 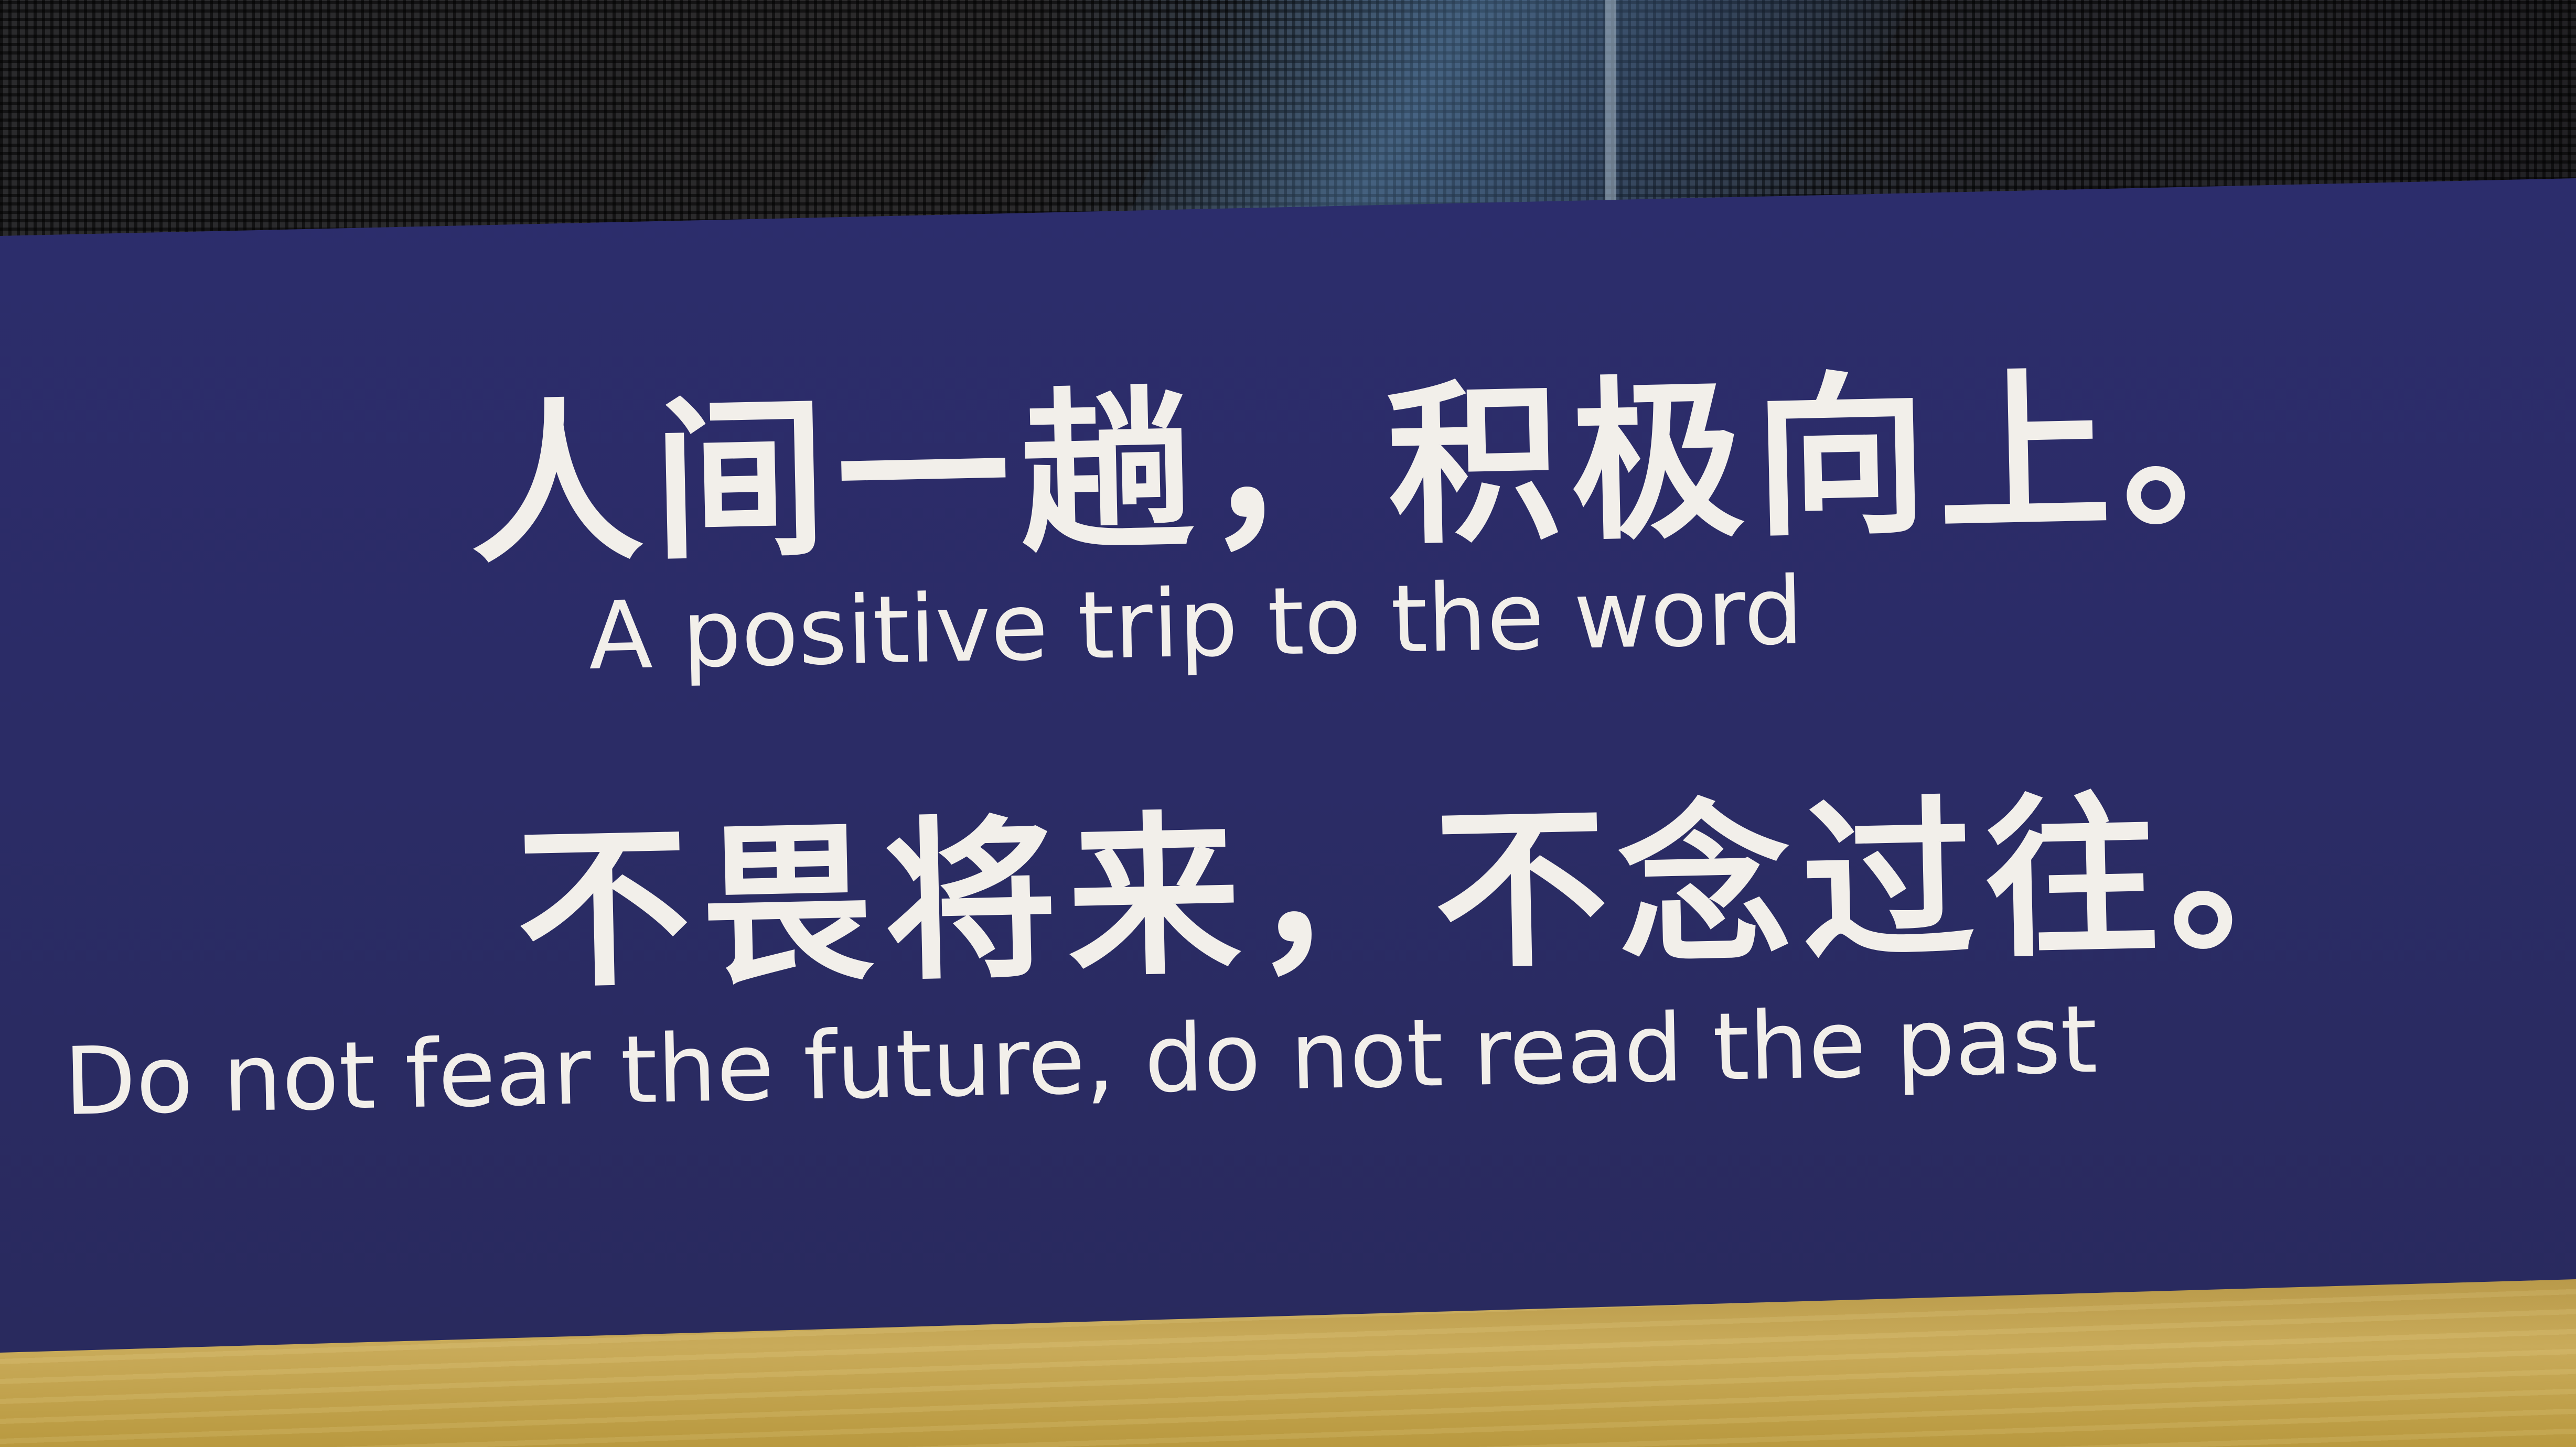 I want to click on window-frame-bar, so click(x=1610, y=105).